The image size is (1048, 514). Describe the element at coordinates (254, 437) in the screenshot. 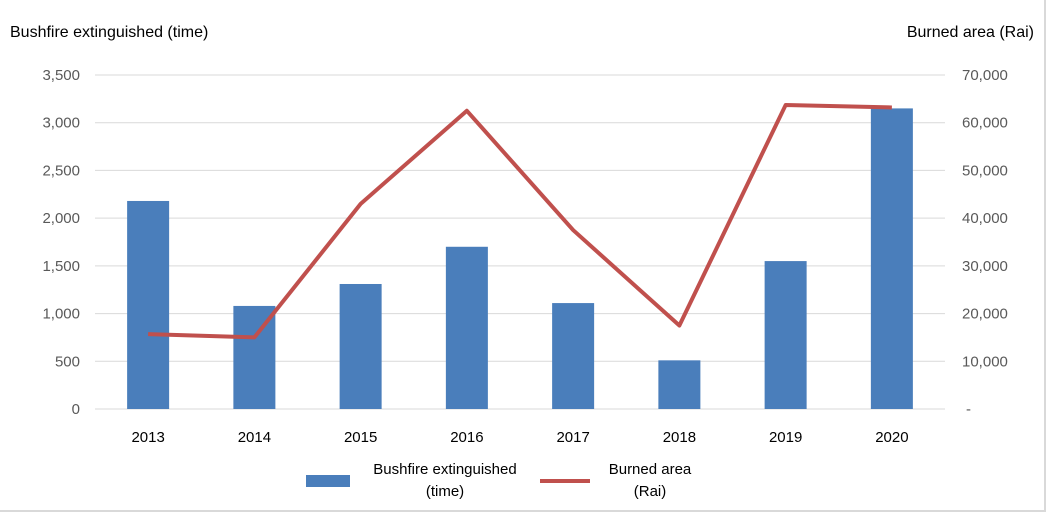

I see `x-tick-label: 2014` at that location.